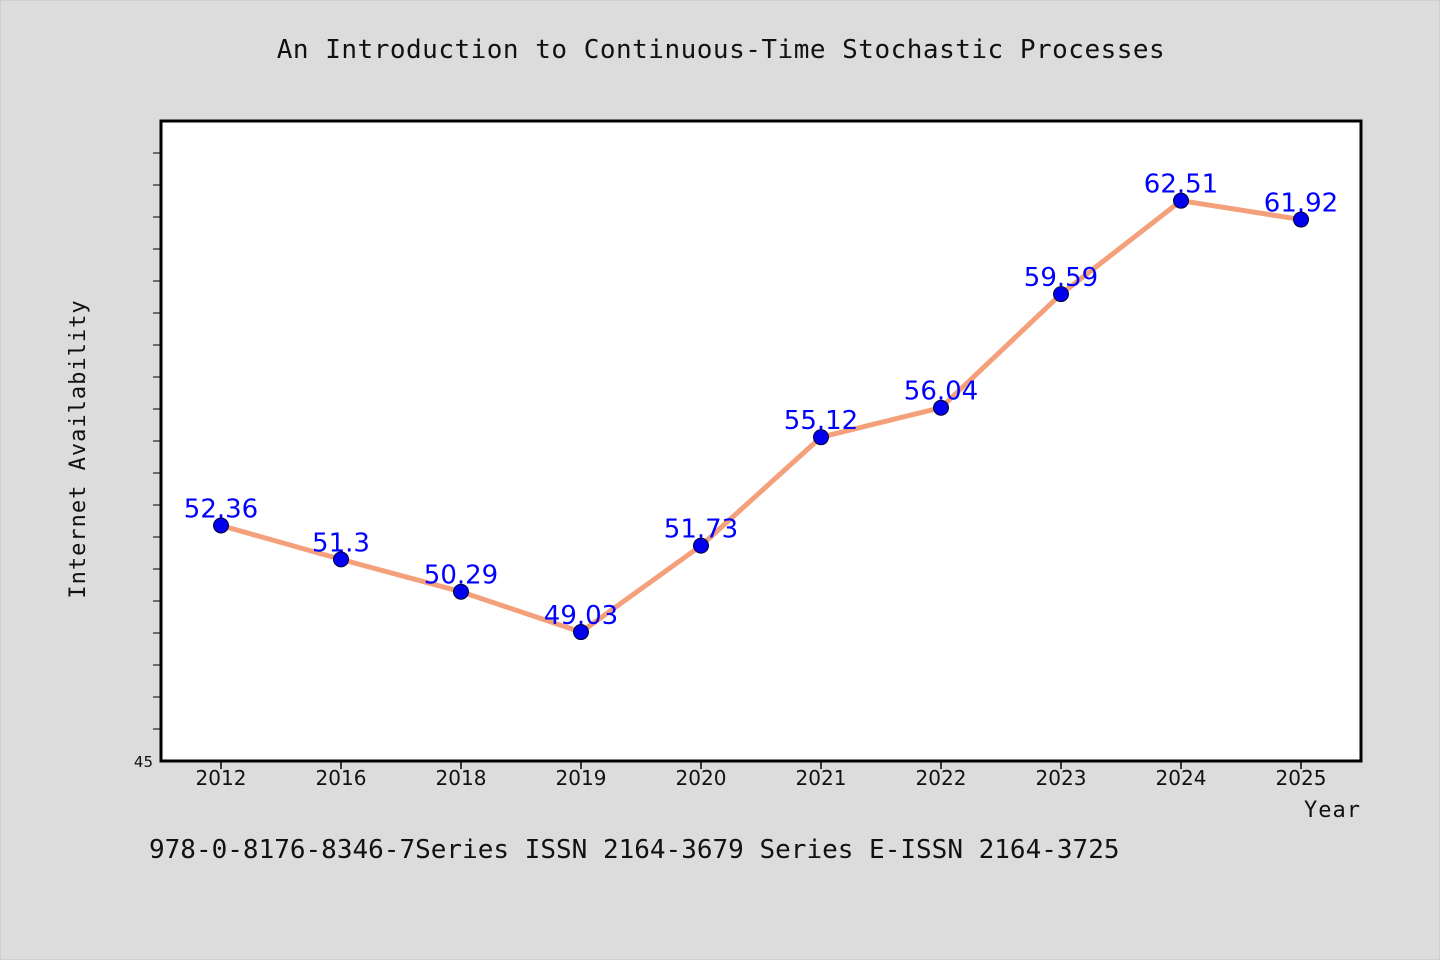 Image resolution: width=1440 pixels, height=960 pixels. I want to click on x-tick-label: 2018, so click(461, 778).